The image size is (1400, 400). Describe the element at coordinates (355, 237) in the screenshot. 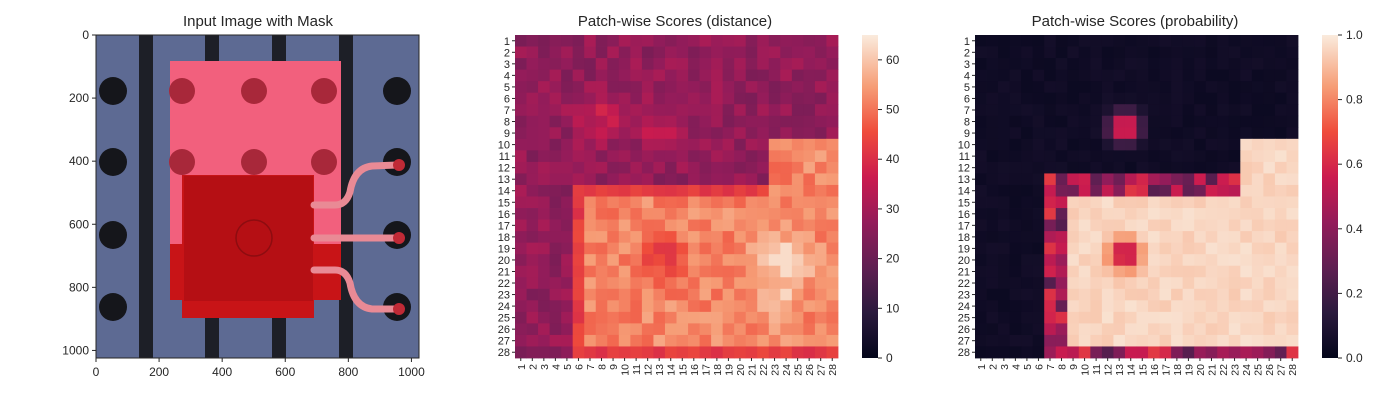

I see `component-leads` at that location.